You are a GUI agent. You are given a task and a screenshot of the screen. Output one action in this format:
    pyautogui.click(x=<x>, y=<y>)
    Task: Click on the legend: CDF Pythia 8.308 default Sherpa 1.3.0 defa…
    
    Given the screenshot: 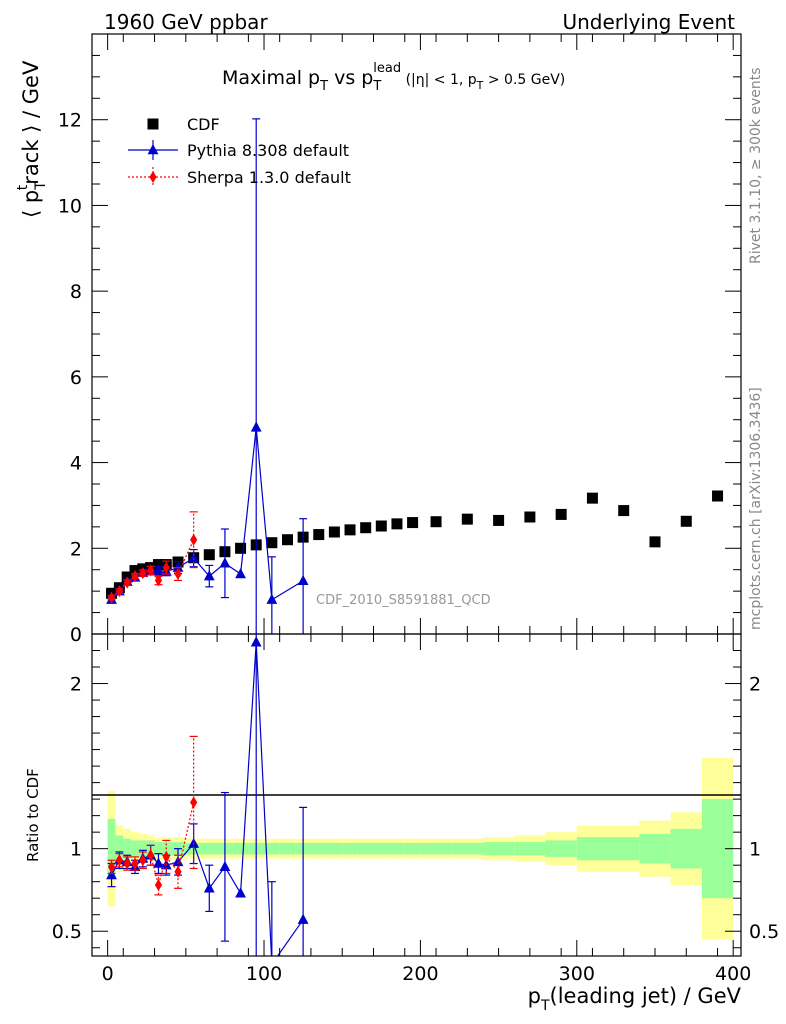 What is the action you would take?
    pyautogui.click(x=239, y=151)
    